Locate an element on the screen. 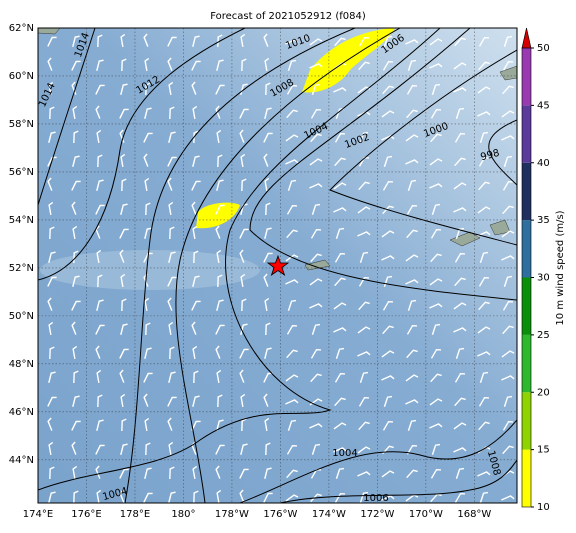 The image size is (576, 533). yellow-area is located at coordinates (218, 215).